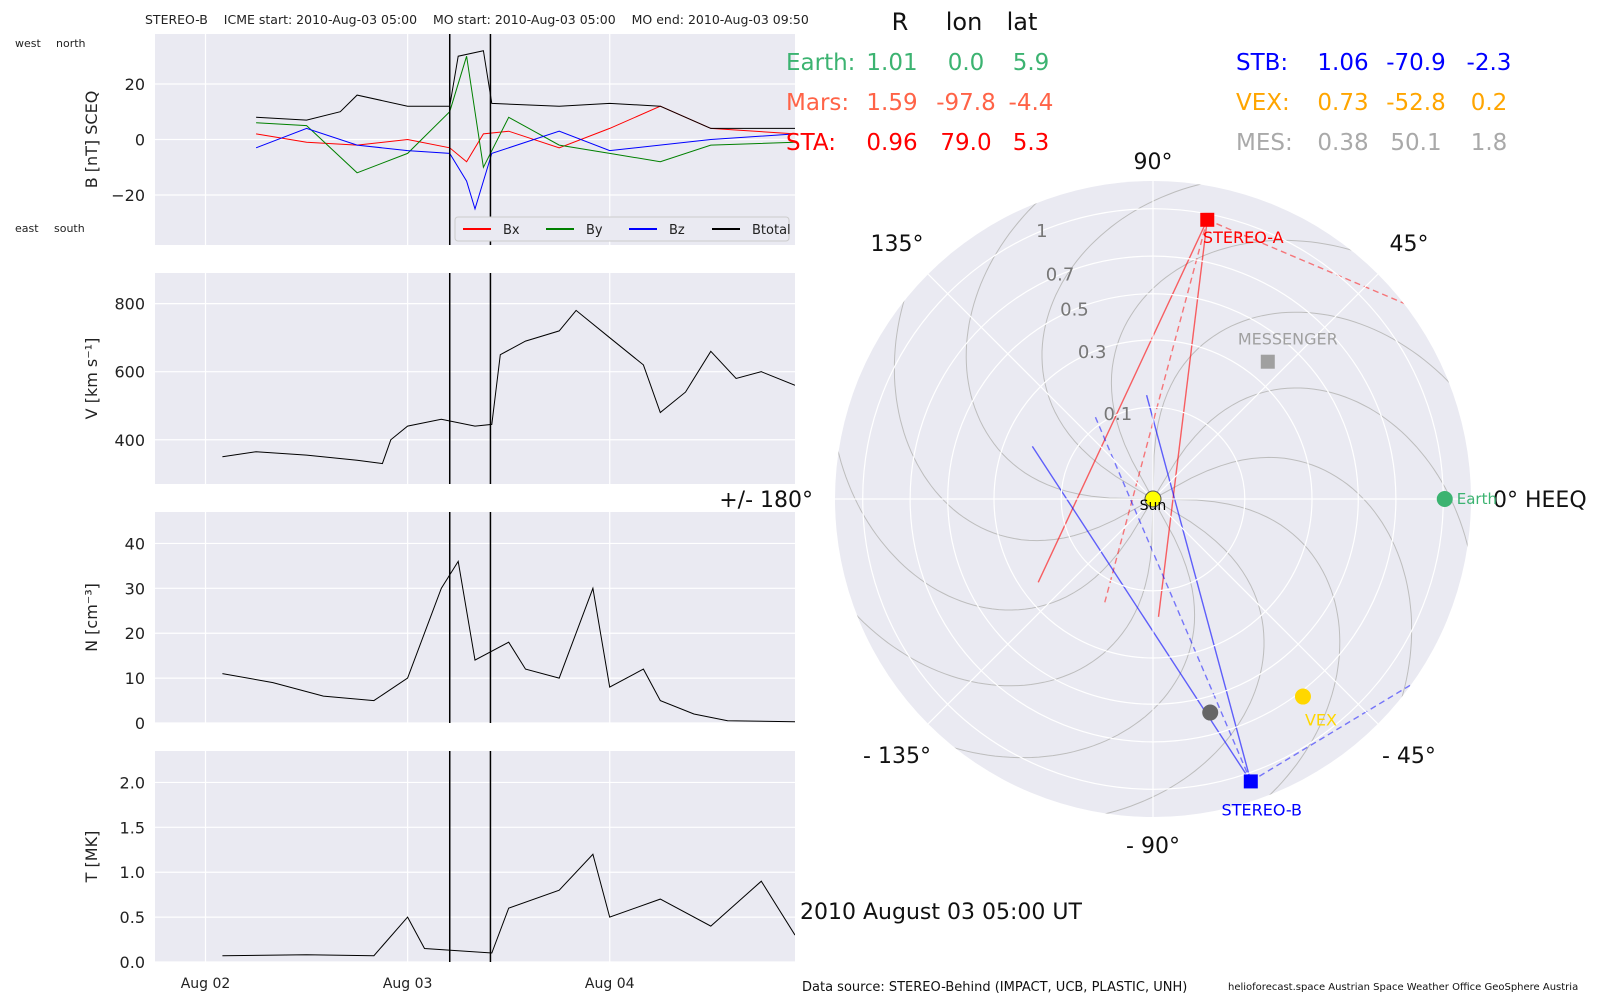 The height and width of the screenshot is (1000, 1600). I want to click on label-east: east, so click(27, 228).